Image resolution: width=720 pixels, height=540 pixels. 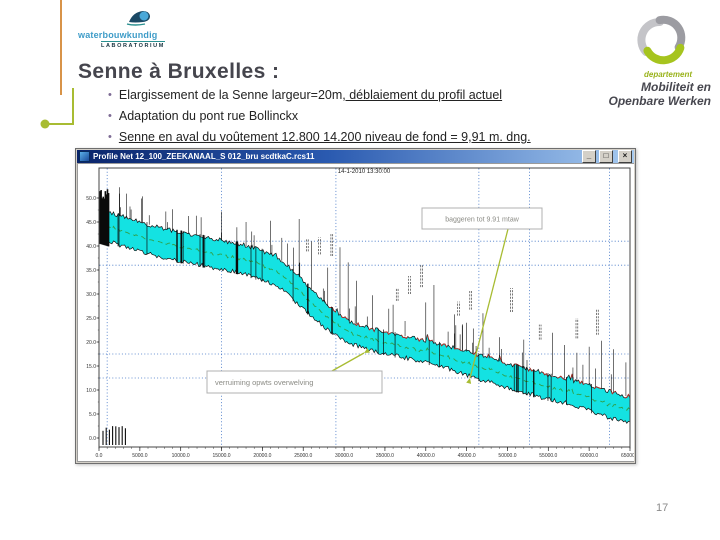 I want to click on swirl-arm-gray2, so click(x=670, y=33).